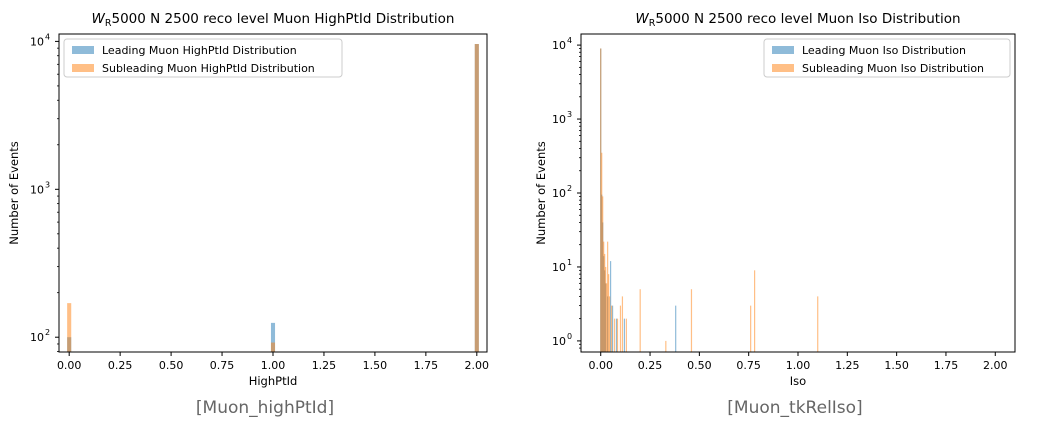 The width and height of the screenshot is (1060, 436). What do you see at coordinates (199, 50) in the screenshot?
I see `legend-label-leading: Leading Muon HighPtId Distribution` at bounding box center [199, 50].